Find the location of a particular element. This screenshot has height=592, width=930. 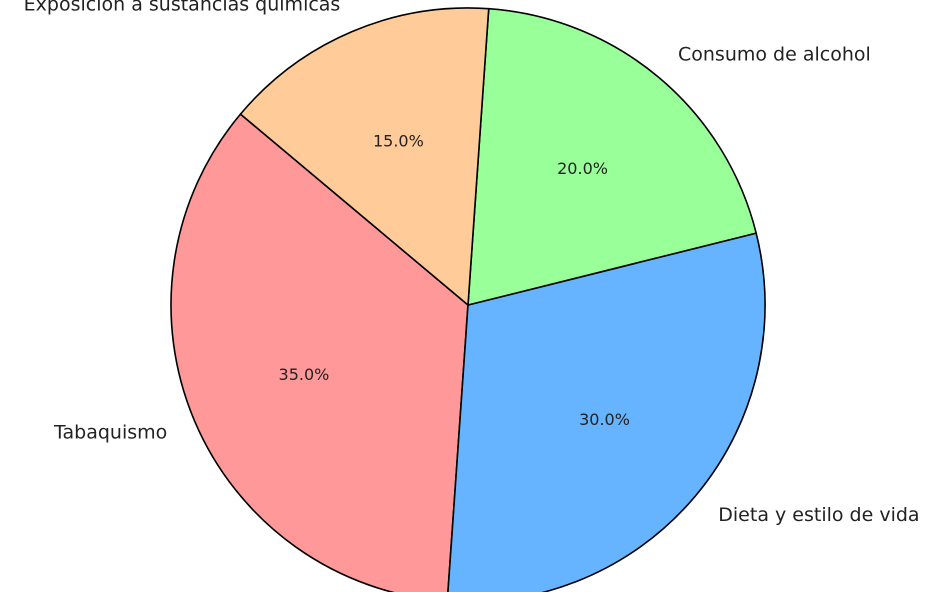

percentage-label-dieta-y-estilo-de-vida: 30.0% is located at coordinates (604, 419).